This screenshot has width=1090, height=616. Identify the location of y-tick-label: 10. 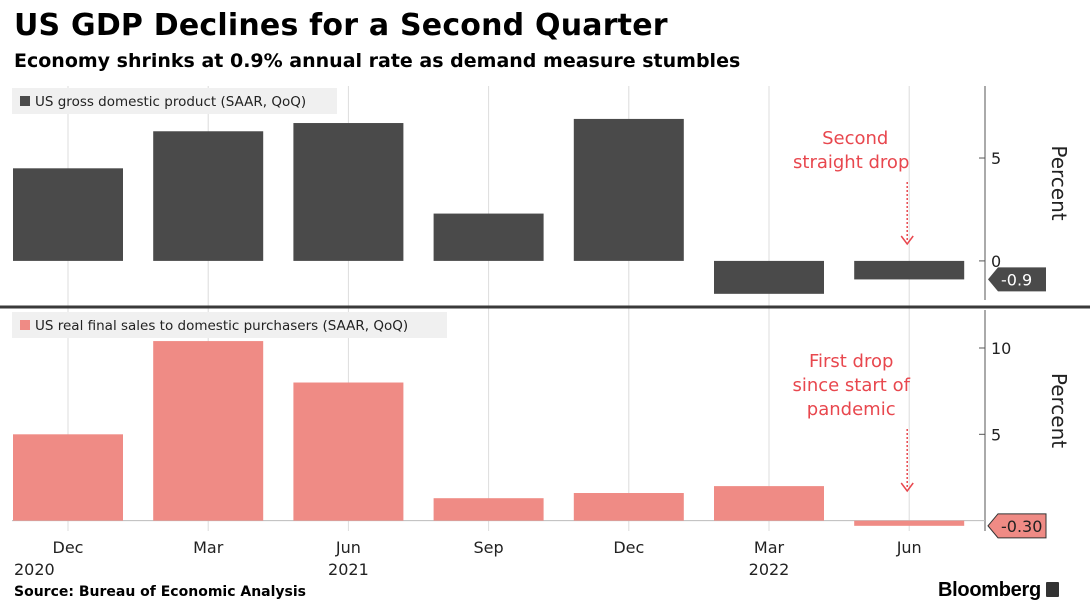
(1001, 348).